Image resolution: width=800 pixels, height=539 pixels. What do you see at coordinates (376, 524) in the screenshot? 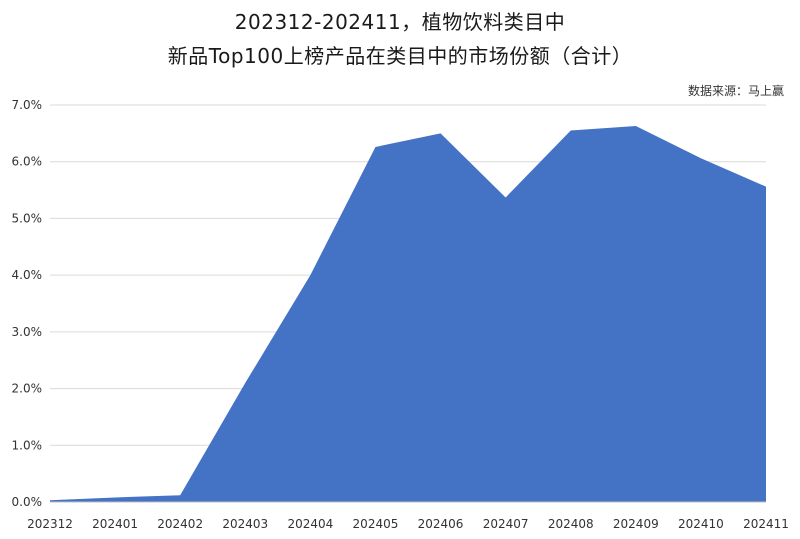
I see `x-tick-label: 202405` at bounding box center [376, 524].